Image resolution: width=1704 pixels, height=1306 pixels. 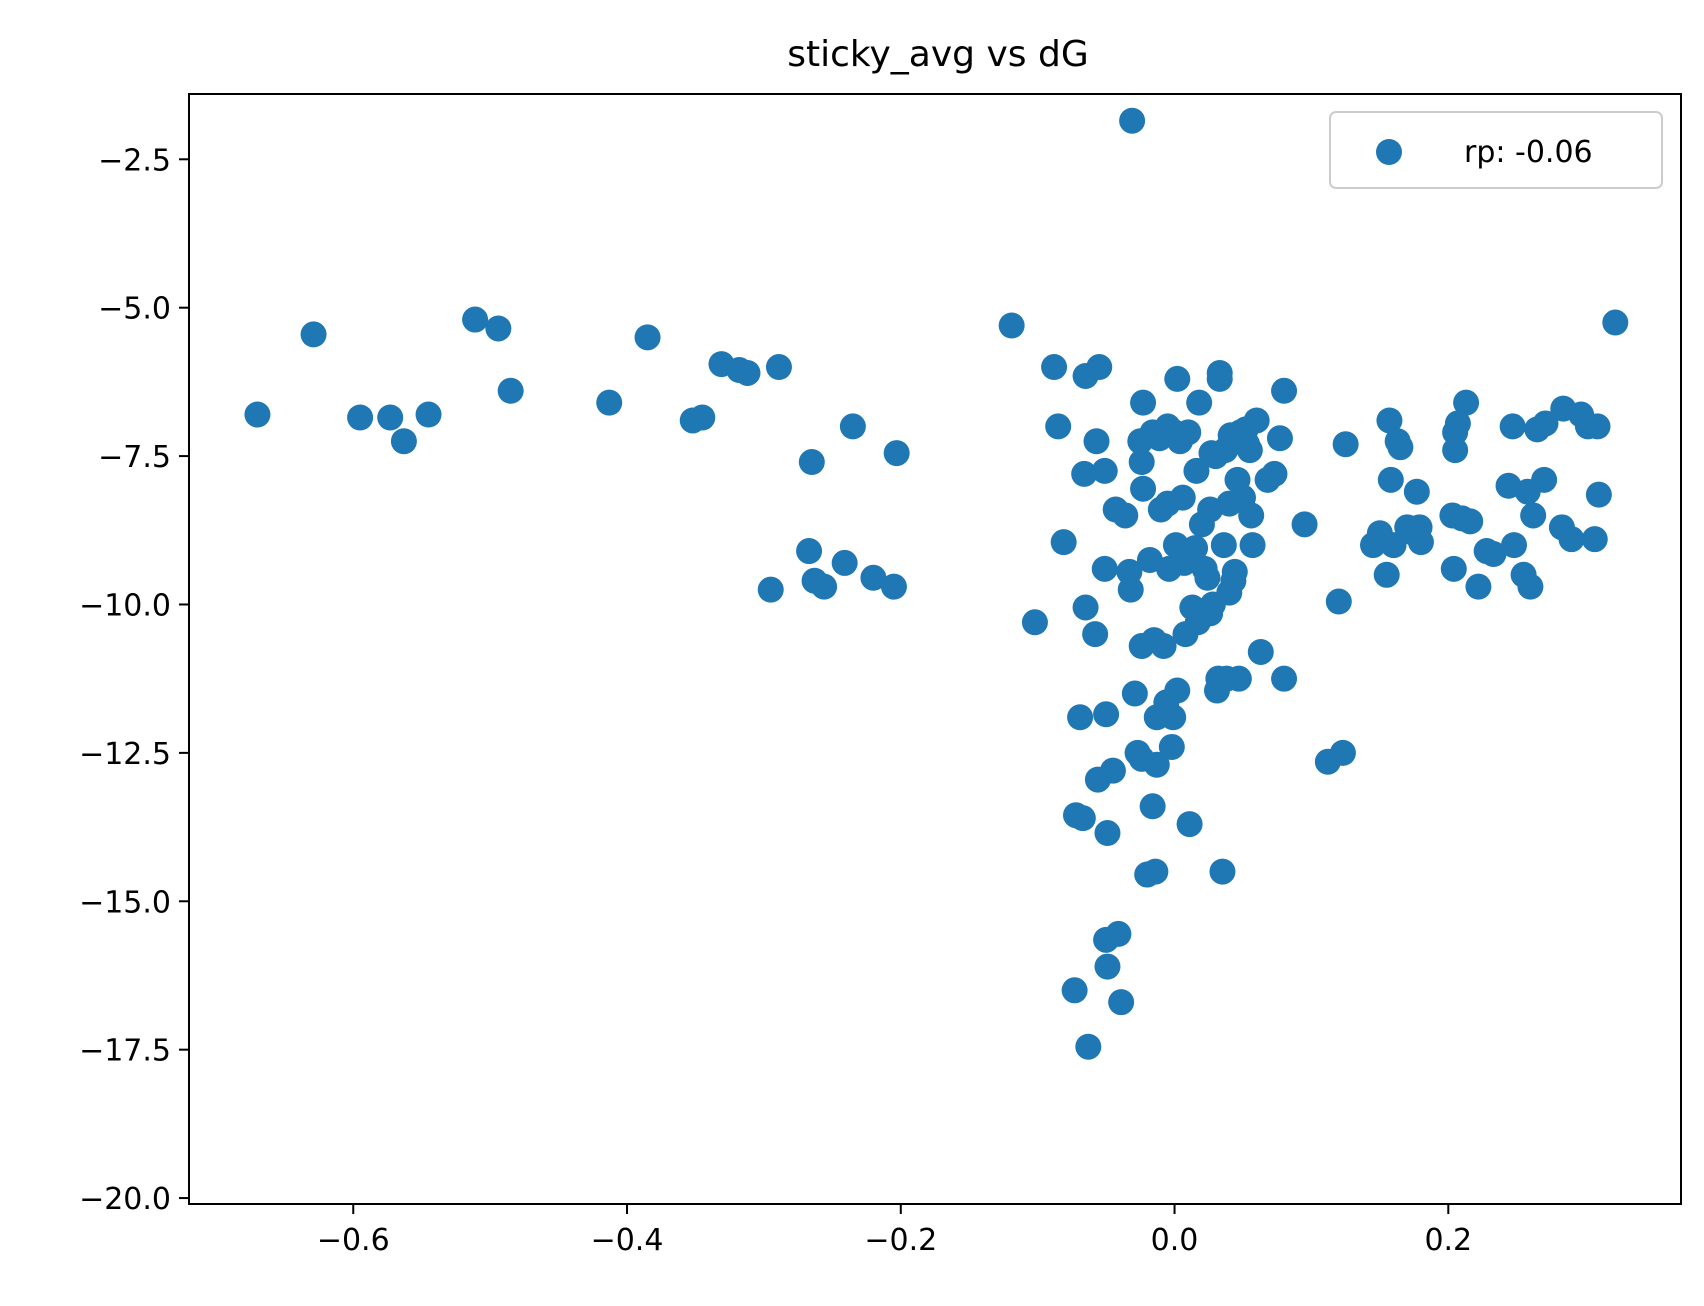 I want to click on legend-marker, so click(x=1389, y=152).